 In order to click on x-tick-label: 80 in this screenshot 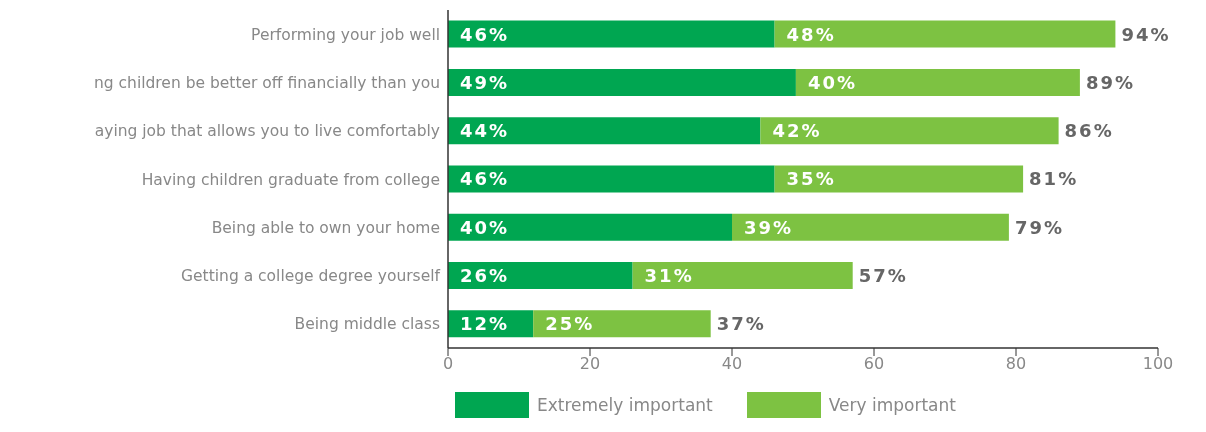, I will do `click(1016, 364)`.